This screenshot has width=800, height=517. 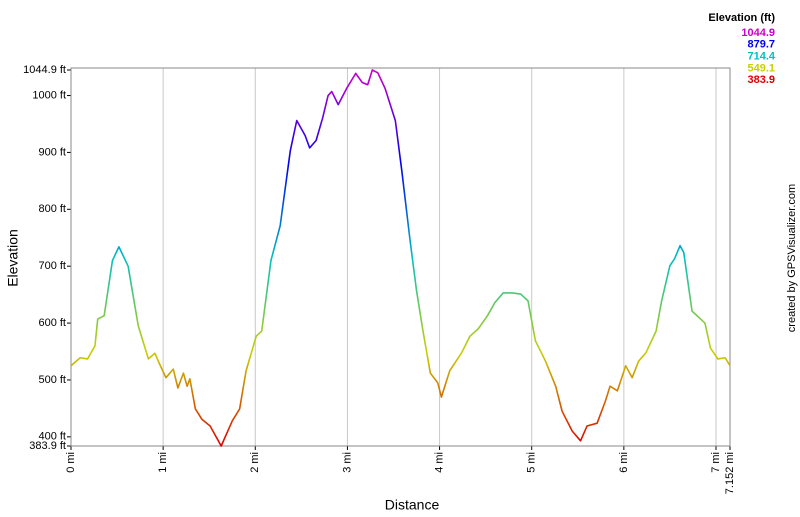 What do you see at coordinates (13, 258) in the screenshot?
I see `y-axis-label: Elevation` at bounding box center [13, 258].